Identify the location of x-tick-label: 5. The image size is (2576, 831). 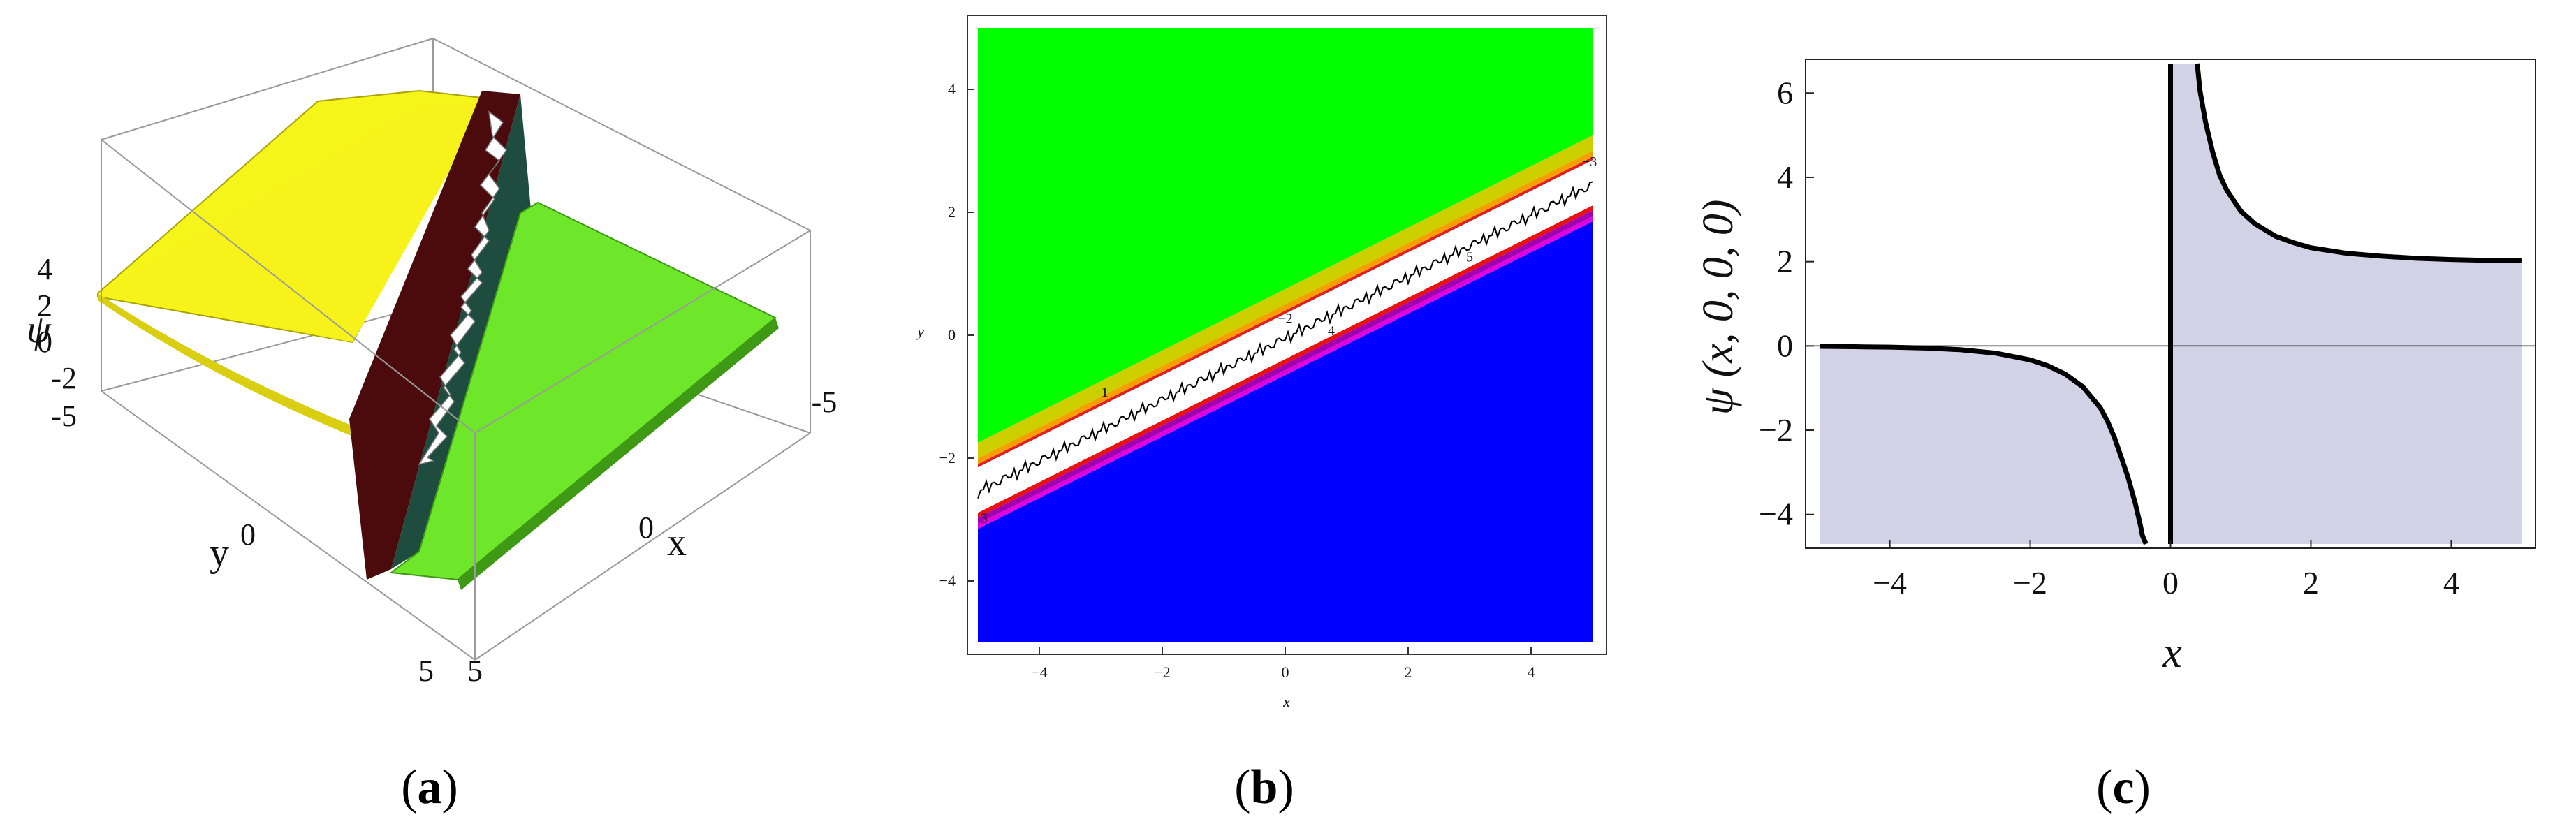
(475, 671).